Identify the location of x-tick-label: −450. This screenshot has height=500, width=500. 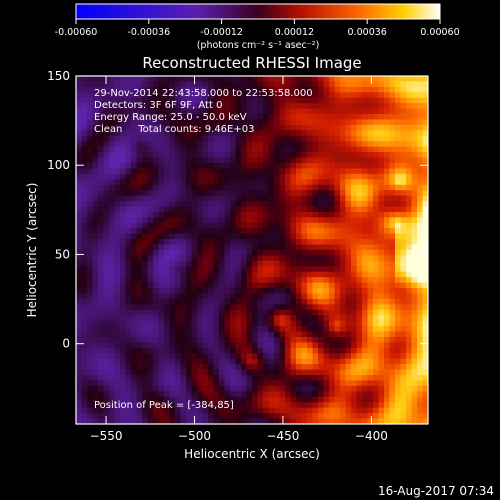
(282, 436).